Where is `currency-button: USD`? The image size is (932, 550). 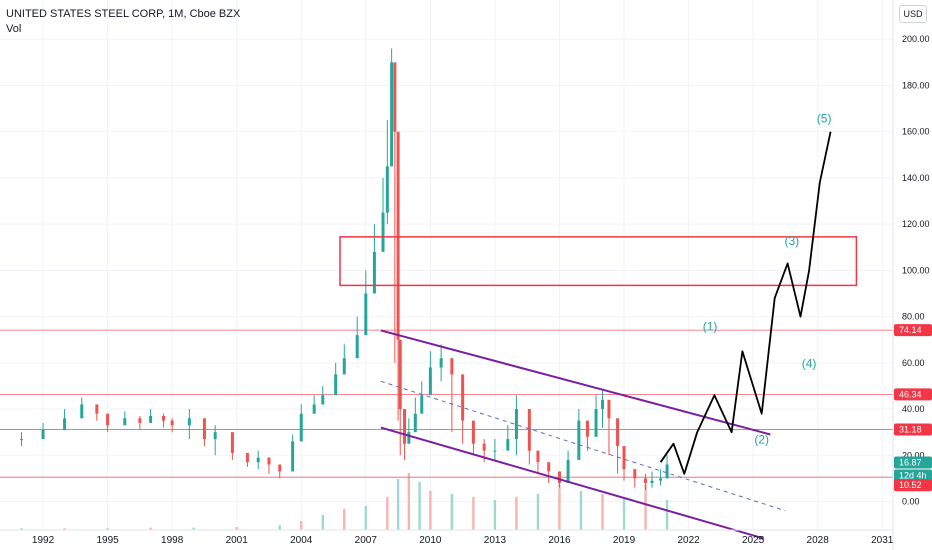 currency-button: USD is located at coordinates (913, 14).